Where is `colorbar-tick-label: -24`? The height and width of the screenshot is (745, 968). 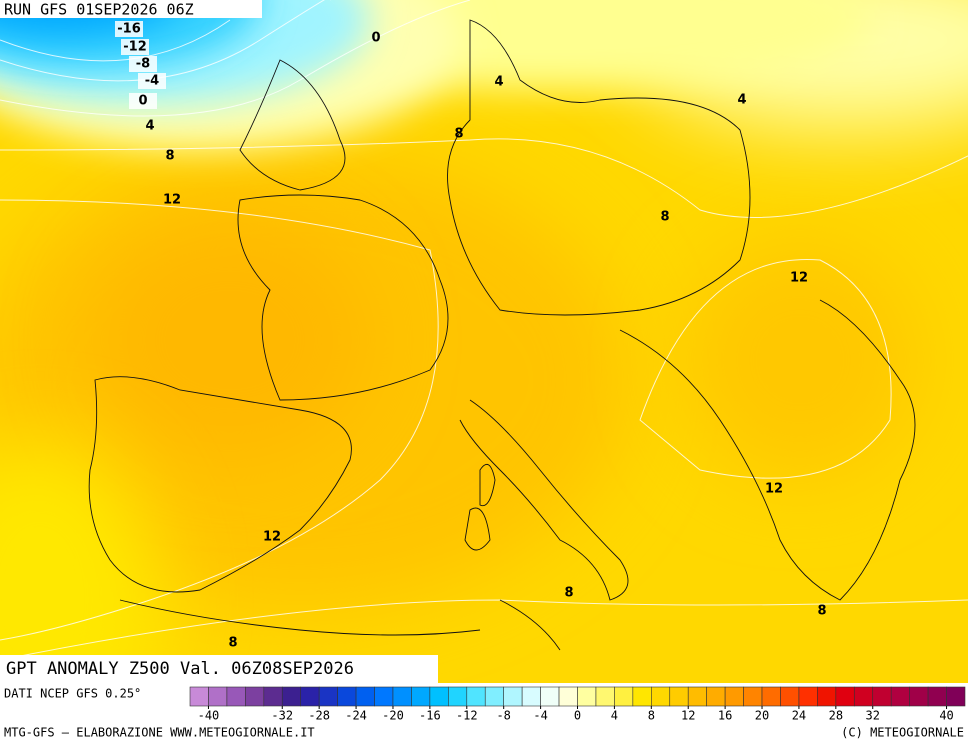 colorbar-tick-label: -24 is located at coordinates (356, 716).